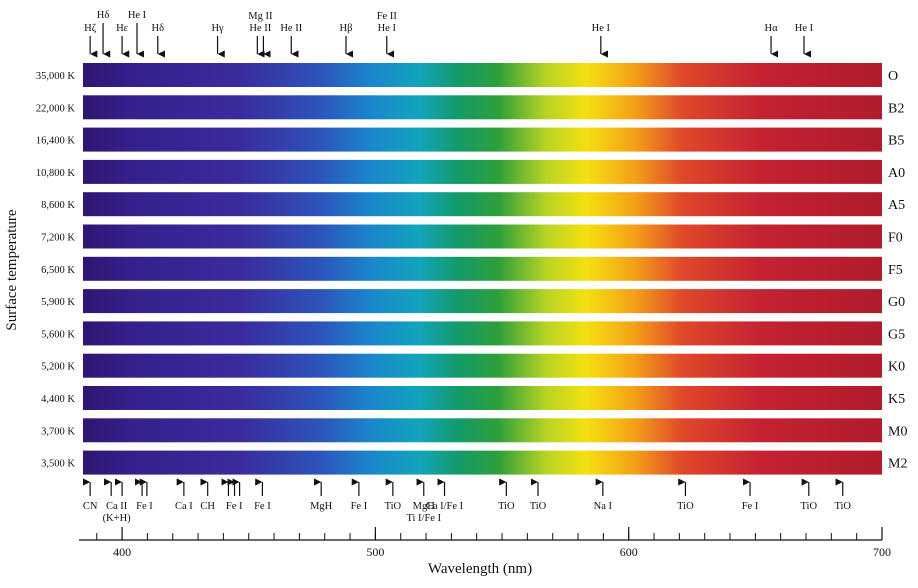 The width and height of the screenshot is (918, 588). I want to click on line-label: Hζ, so click(90, 28).